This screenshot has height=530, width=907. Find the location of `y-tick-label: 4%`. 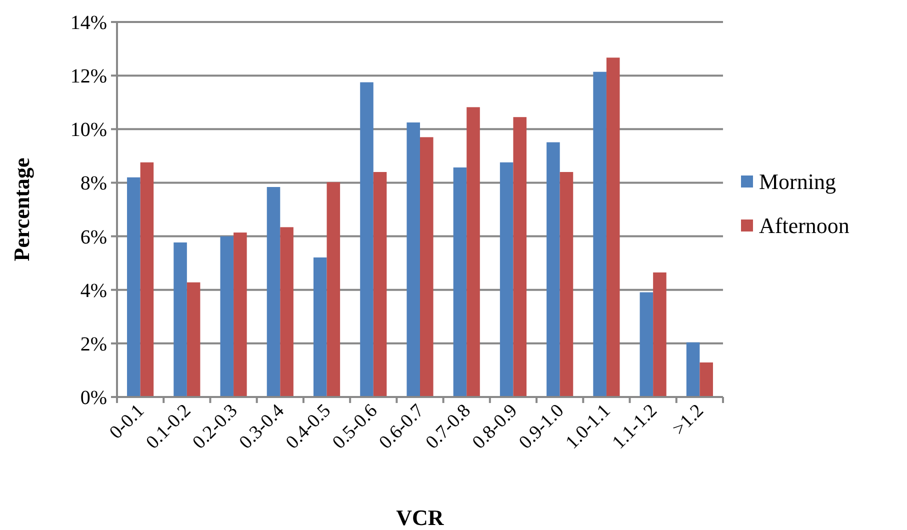

y-tick-label: 4% is located at coordinates (93, 291).